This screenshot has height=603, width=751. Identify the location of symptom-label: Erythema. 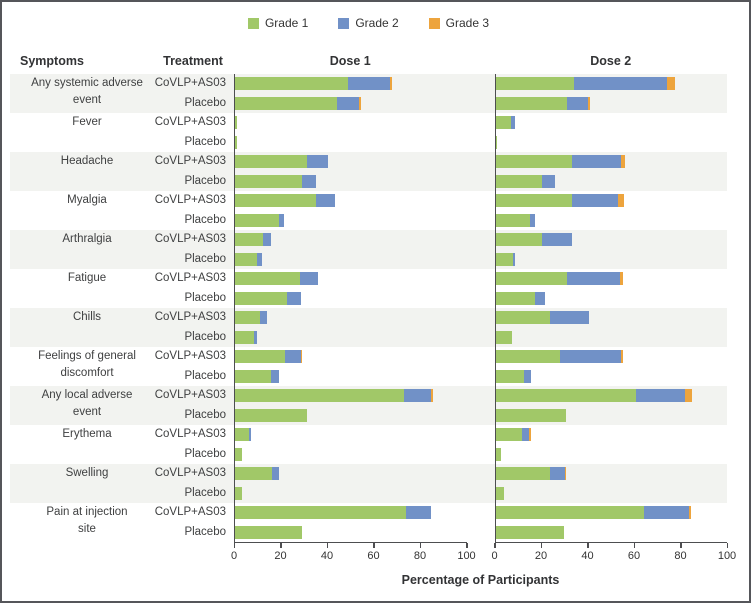
(87, 434).